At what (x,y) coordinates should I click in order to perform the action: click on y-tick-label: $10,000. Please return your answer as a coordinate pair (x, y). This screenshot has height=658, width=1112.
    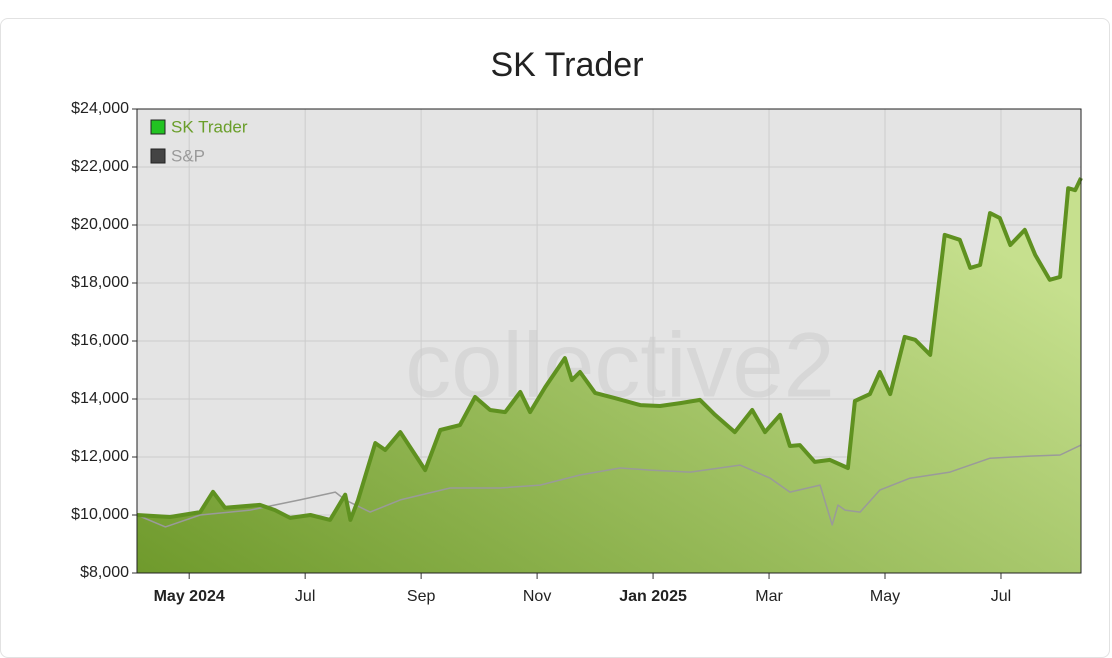
    Looking at the image, I should click on (100, 514).